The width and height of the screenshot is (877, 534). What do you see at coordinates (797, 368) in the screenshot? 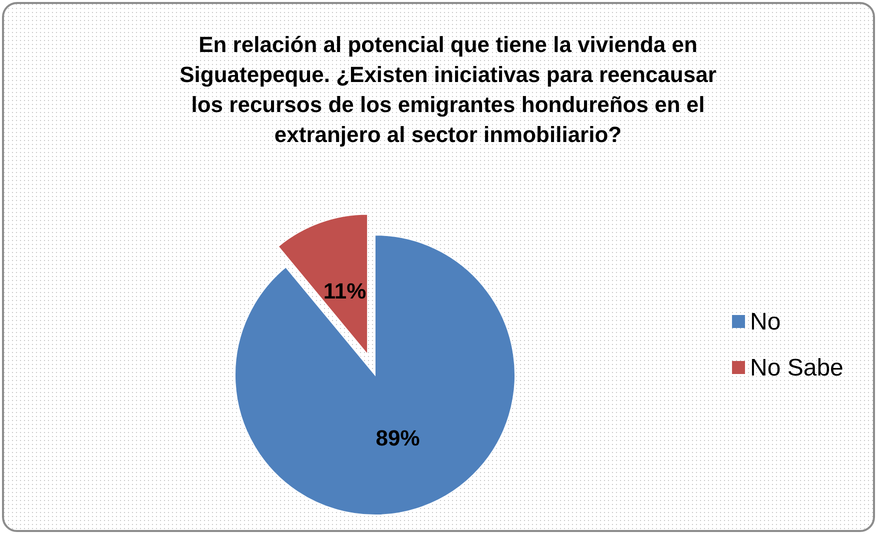
I see `legend-label: No Sabe` at bounding box center [797, 368].